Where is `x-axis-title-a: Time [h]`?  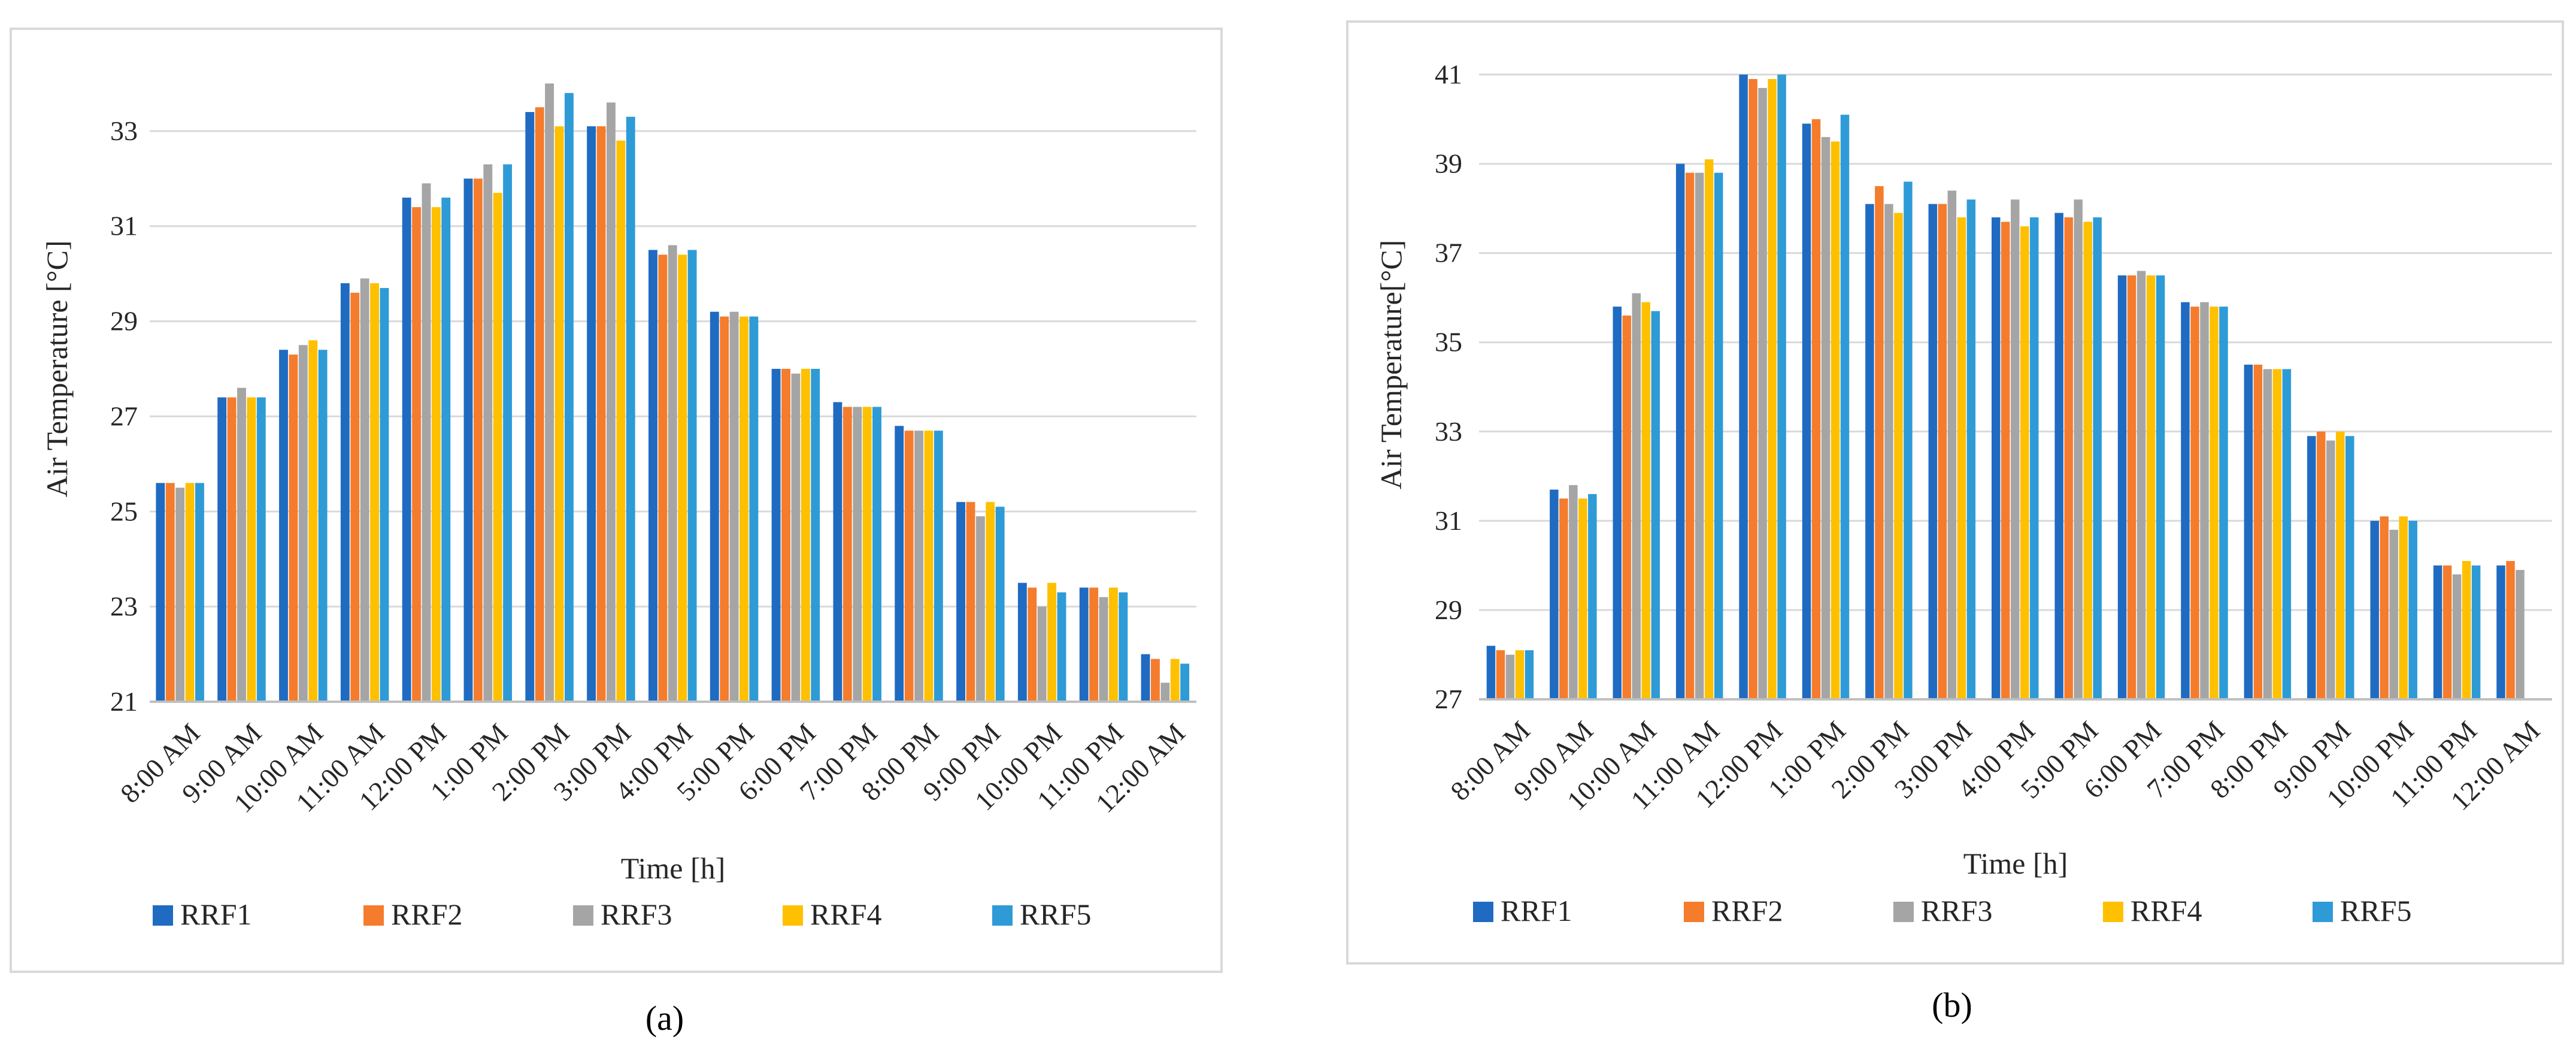 x-axis-title-a: Time [h] is located at coordinates (673, 868).